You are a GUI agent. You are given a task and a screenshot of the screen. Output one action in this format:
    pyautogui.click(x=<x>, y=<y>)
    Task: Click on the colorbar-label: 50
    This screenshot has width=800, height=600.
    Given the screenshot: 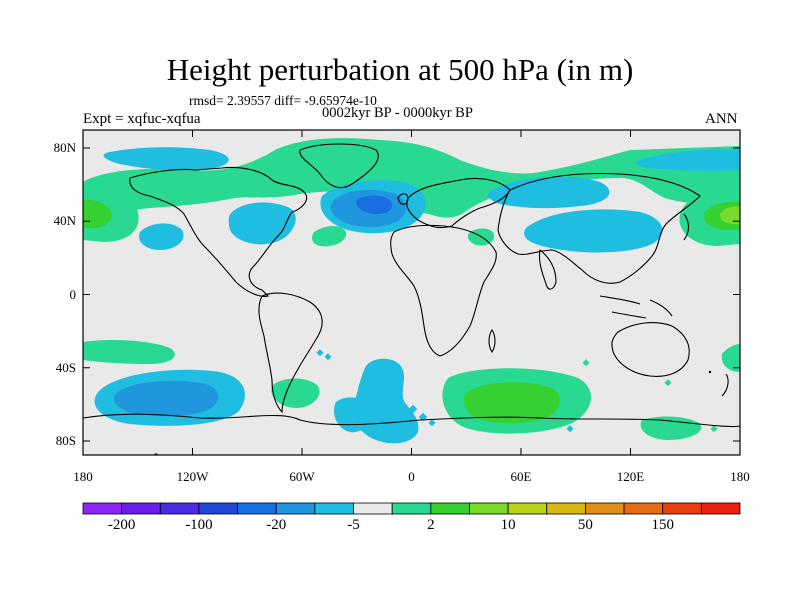 What is the action you would take?
    pyautogui.click(x=585, y=525)
    